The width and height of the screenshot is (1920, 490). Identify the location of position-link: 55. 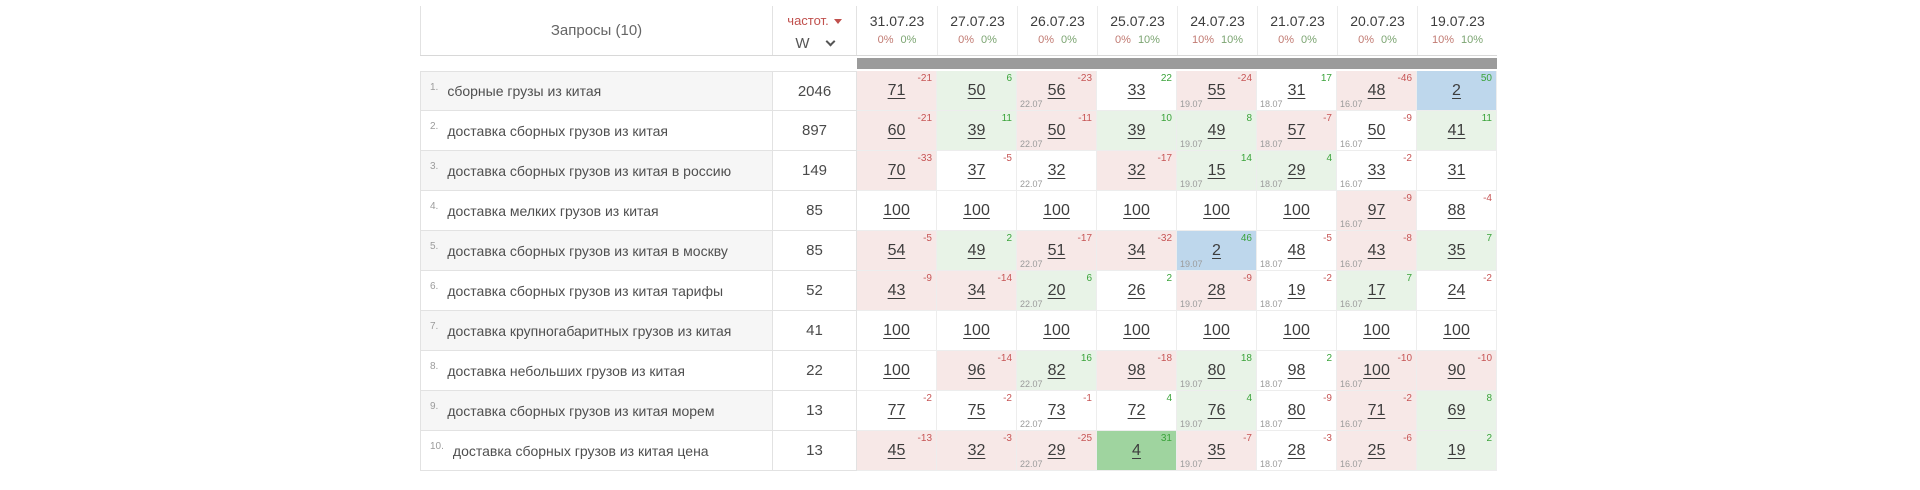
(1216, 90).